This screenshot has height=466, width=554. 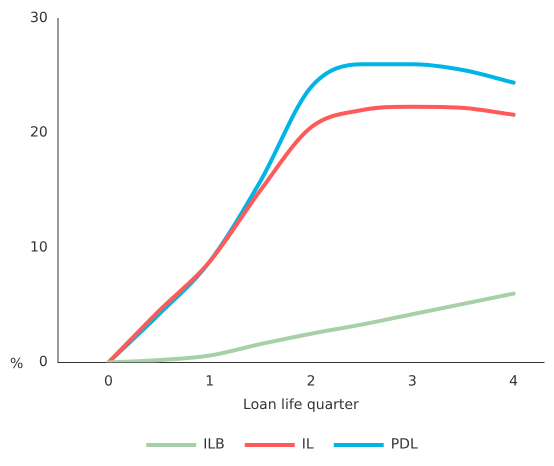 What do you see at coordinates (308, 444) in the screenshot?
I see `legend-label: IL` at bounding box center [308, 444].